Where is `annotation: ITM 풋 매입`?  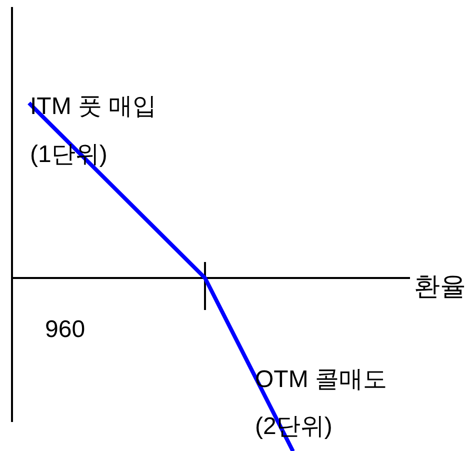 annotation: ITM 풋 매입 is located at coordinates (93, 106).